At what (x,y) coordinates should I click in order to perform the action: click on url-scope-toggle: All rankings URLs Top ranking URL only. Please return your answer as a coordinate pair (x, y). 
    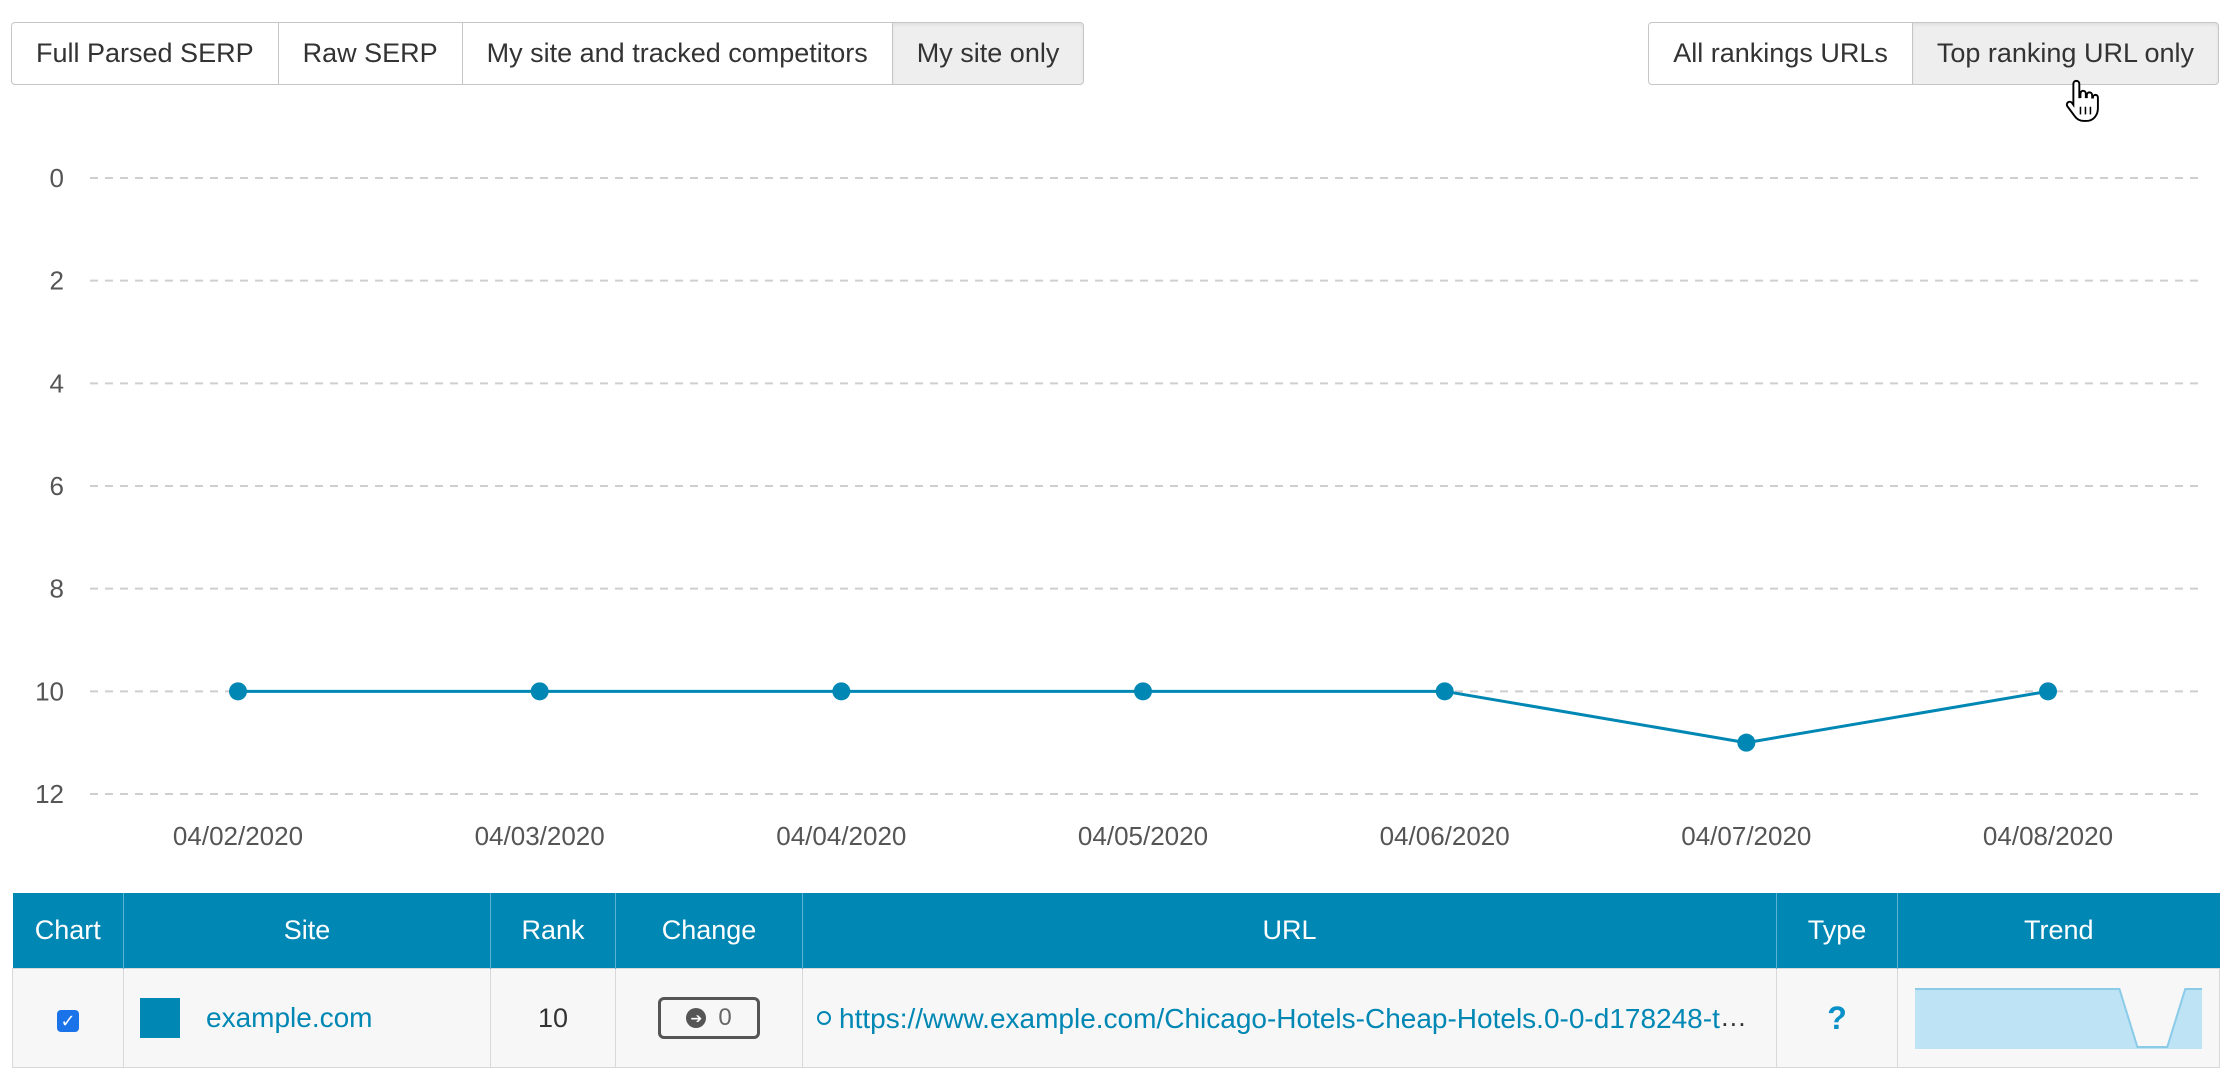
    Looking at the image, I should click on (1933, 53).